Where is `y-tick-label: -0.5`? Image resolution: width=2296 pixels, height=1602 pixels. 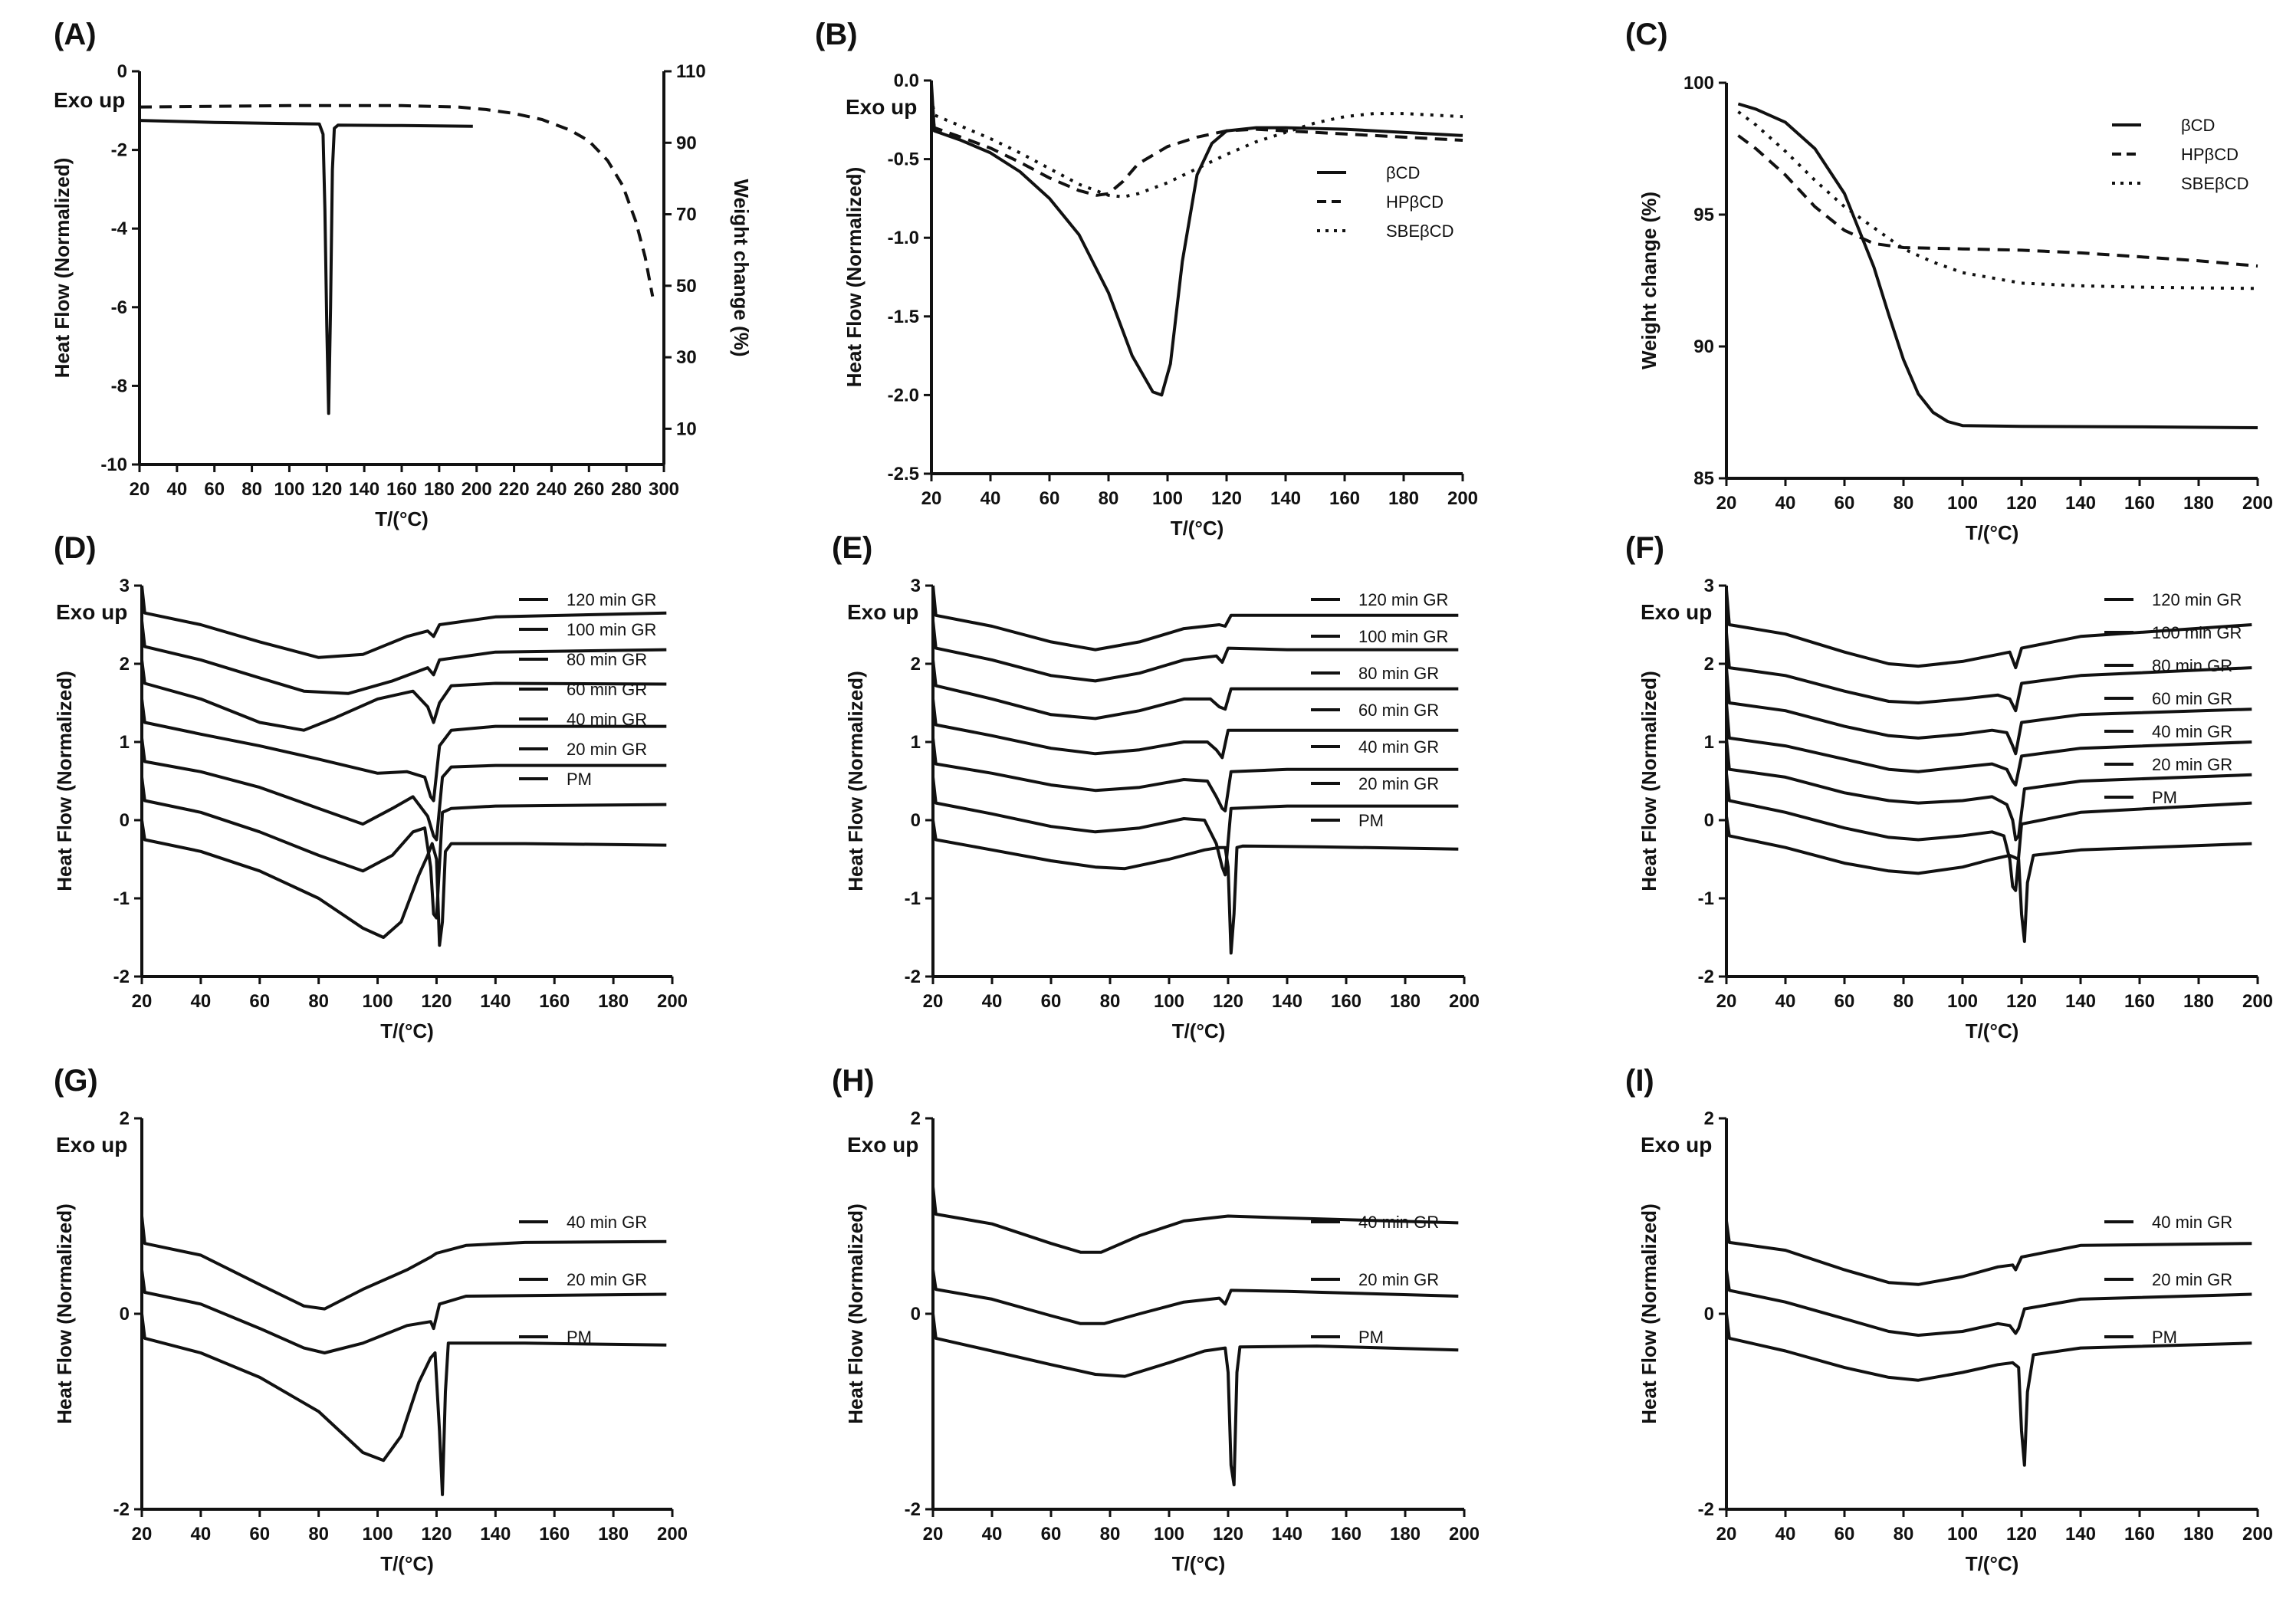
y-tick-label: -0.5 is located at coordinates (903, 159).